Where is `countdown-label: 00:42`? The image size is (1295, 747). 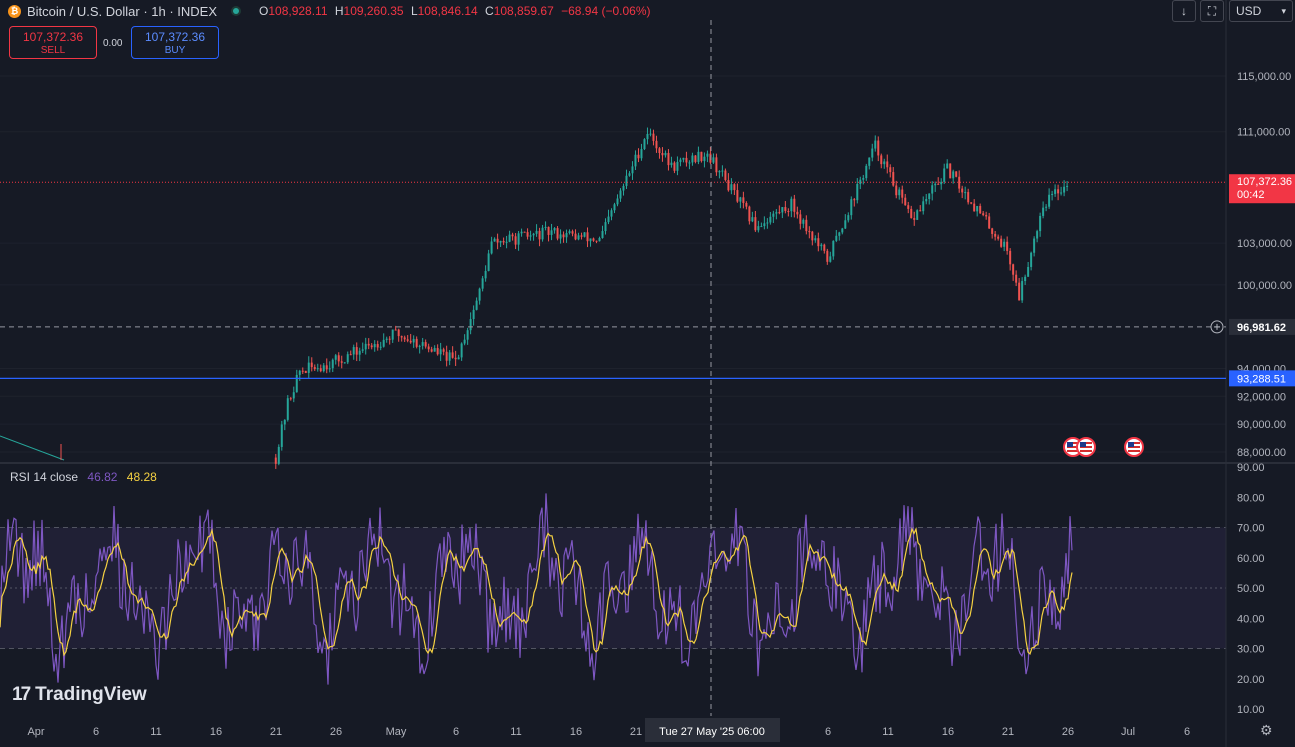
countdown-label: 00:42 is located at coordinates (1251, 195).